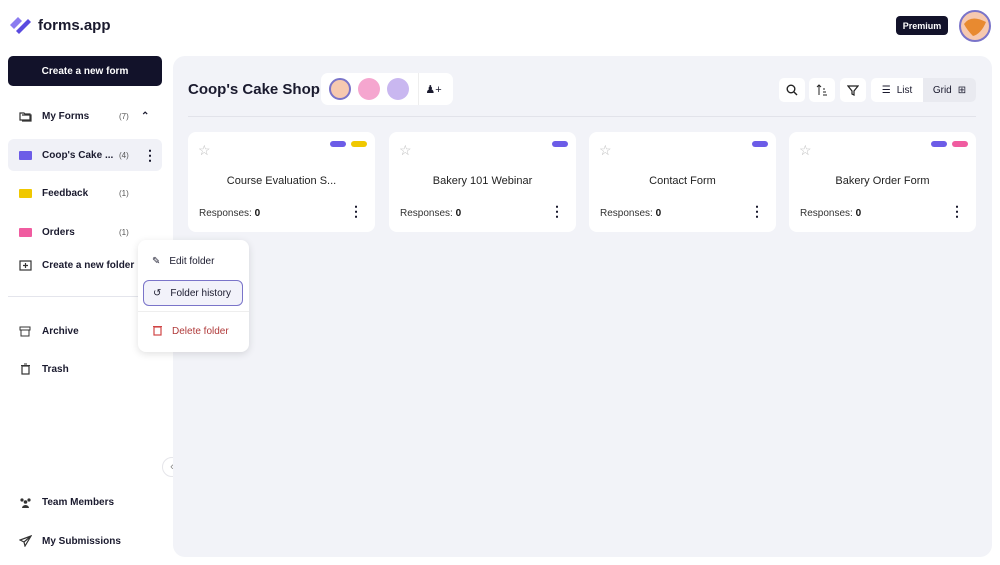 The height and width of the screenshot is (565, 1000). I want to click on folder-plus-icon, so click(25, 265).